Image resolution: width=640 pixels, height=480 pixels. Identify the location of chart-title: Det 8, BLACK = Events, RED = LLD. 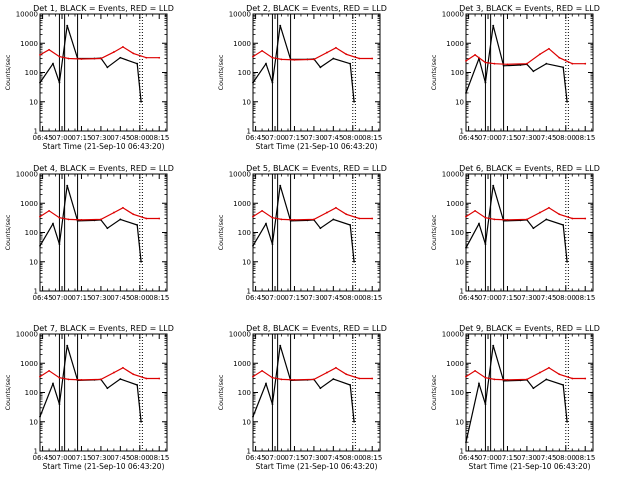
(316, 328).